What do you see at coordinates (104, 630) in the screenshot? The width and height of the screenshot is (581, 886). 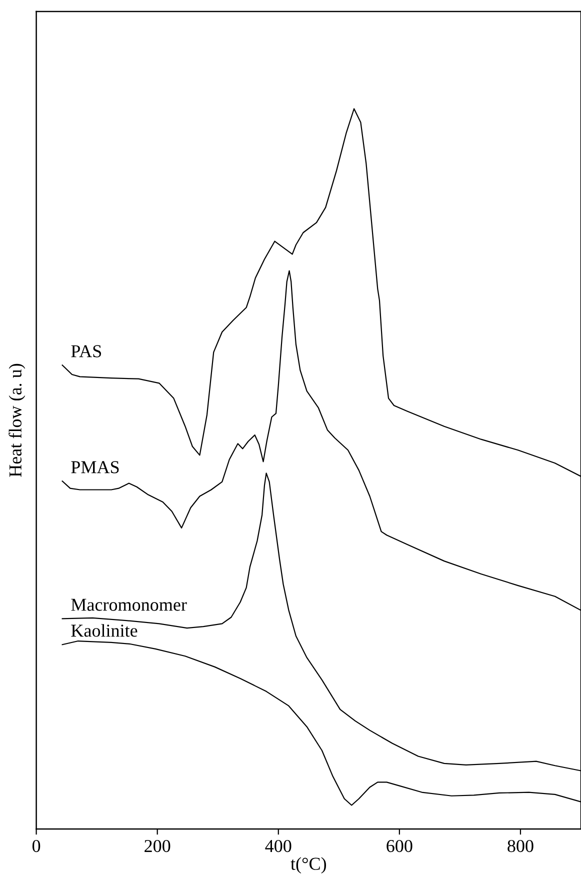 I see `series-label: Kaolinite` at bounding box center [104, 630].